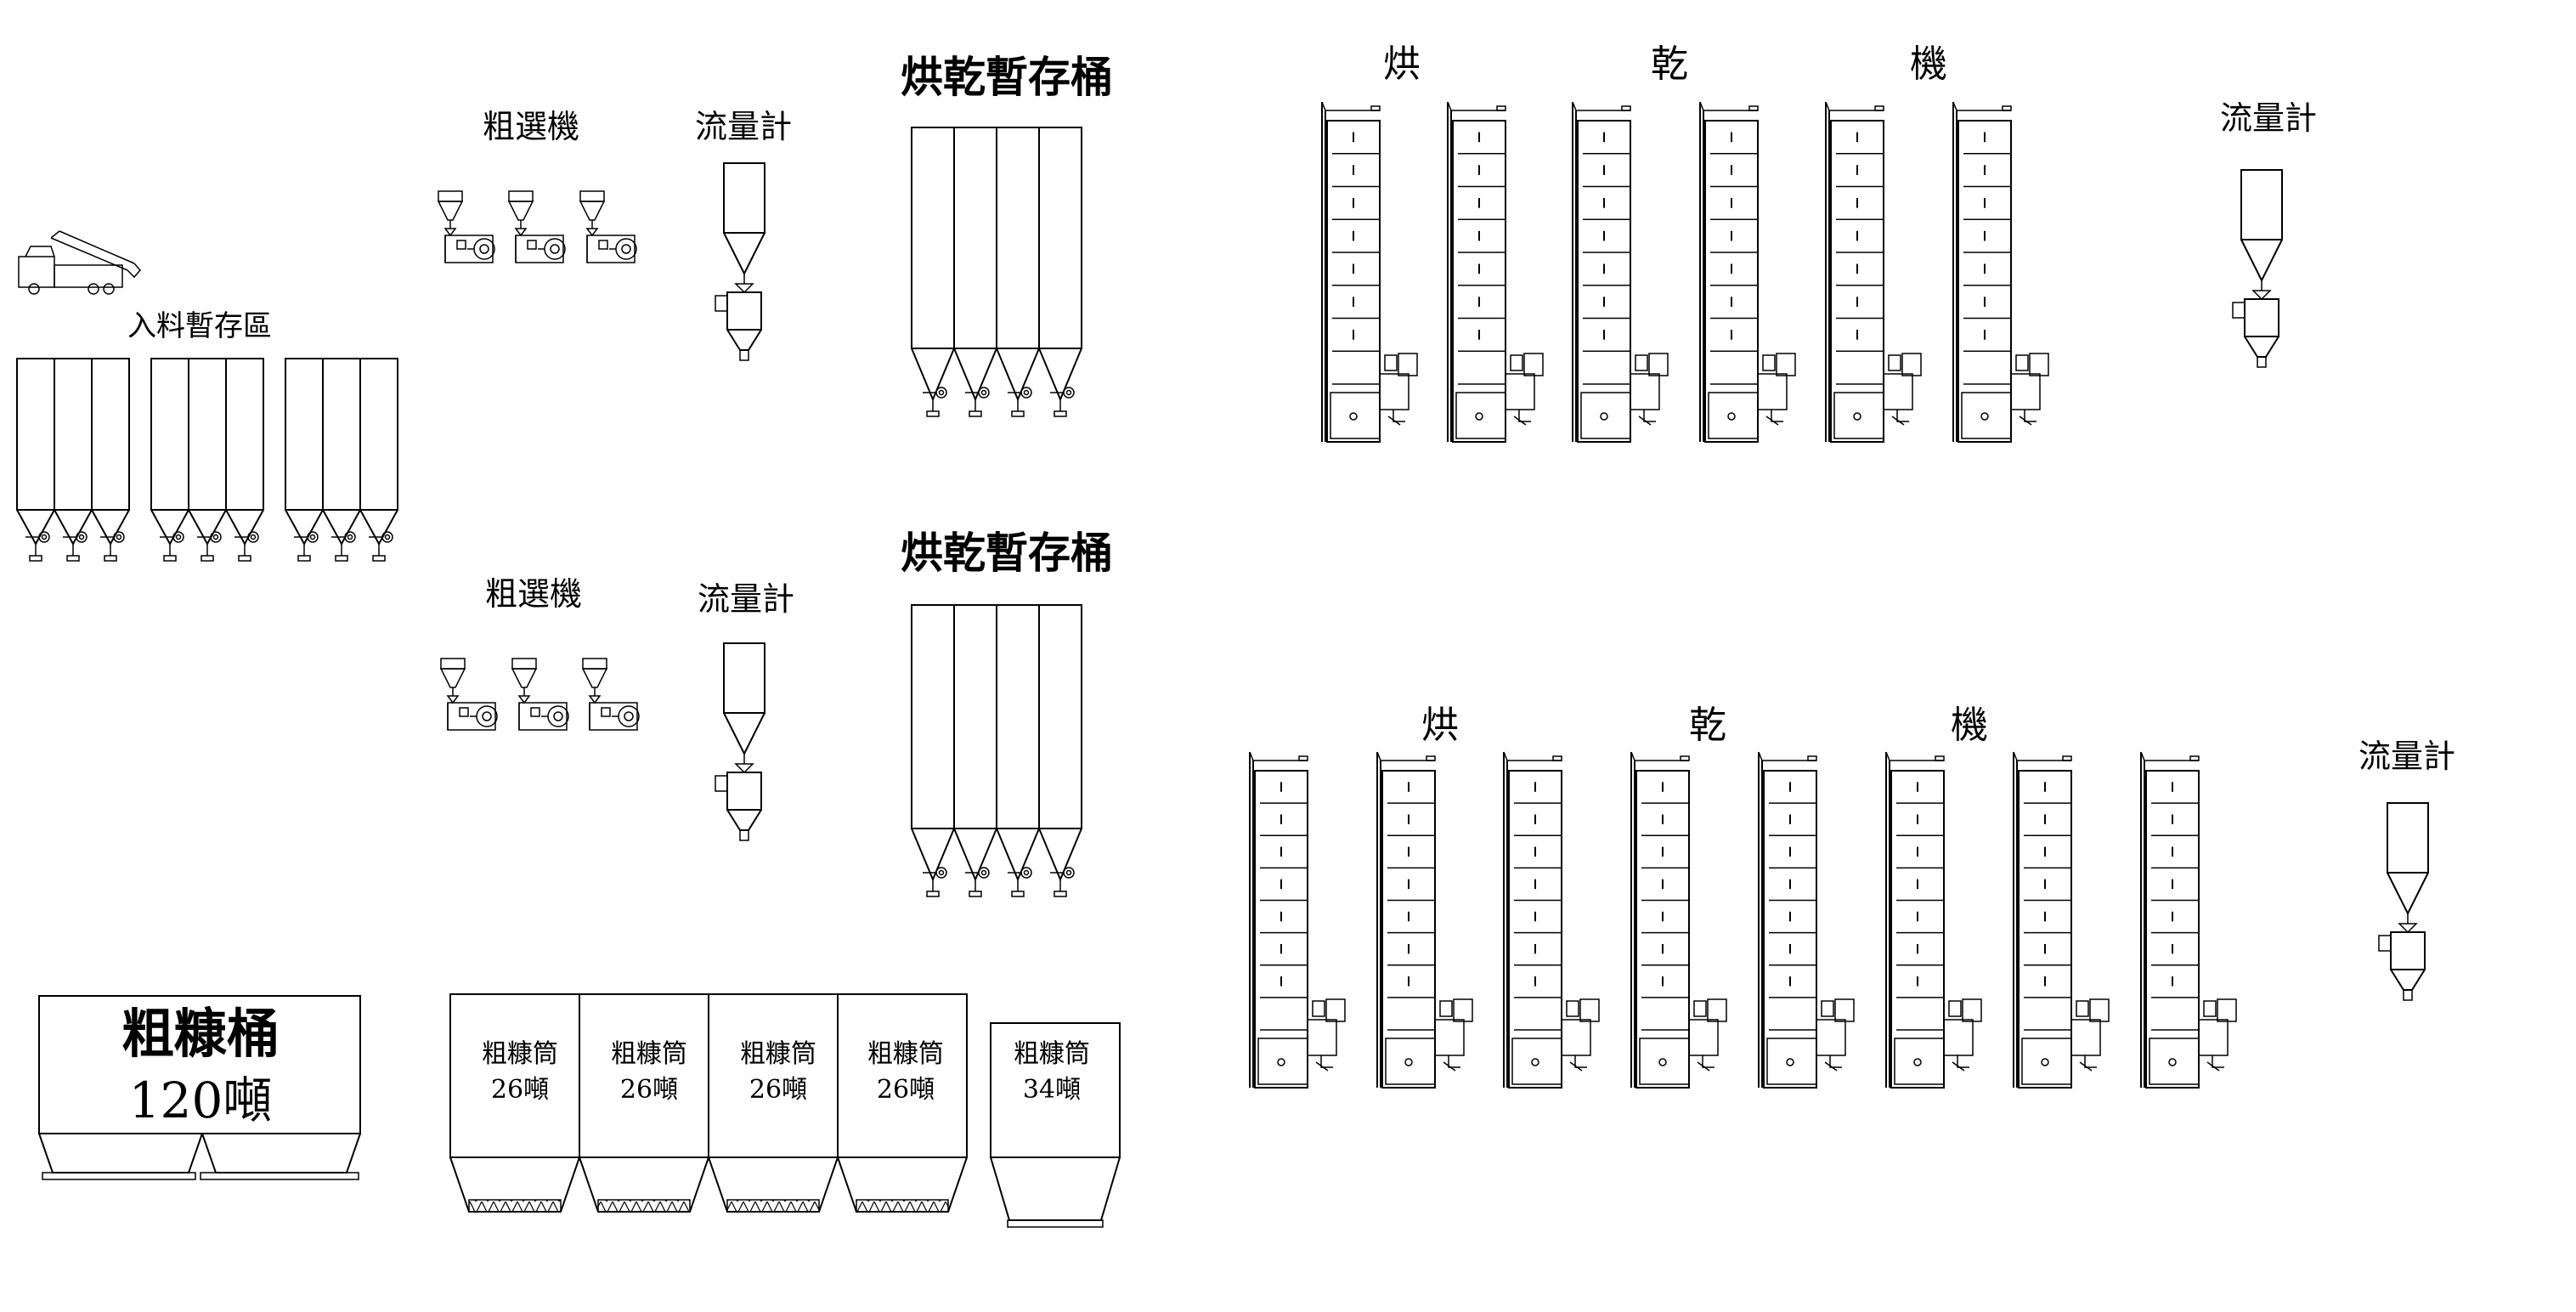 This screenshot has width=2576, height=1312. I want to click on silo-4-capacity: 26噸, so click(906, 1090).